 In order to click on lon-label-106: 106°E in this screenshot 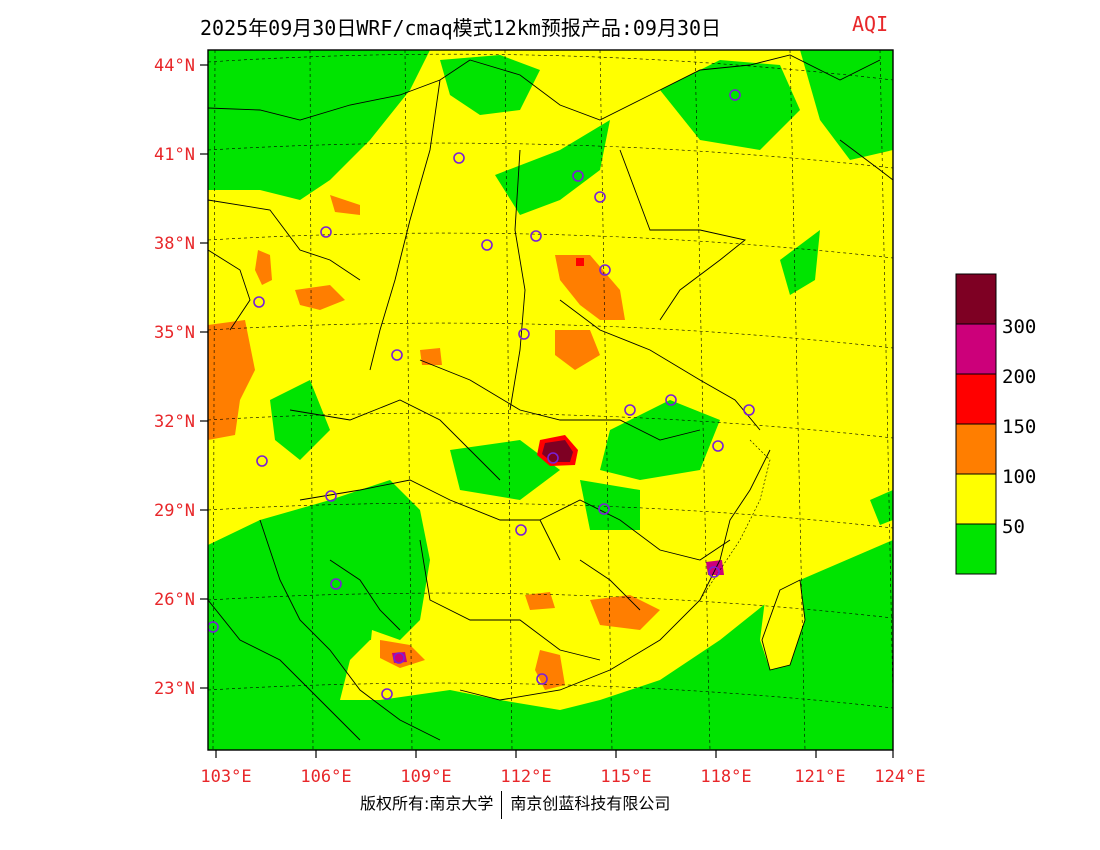, I will do `click(325, 777)`.